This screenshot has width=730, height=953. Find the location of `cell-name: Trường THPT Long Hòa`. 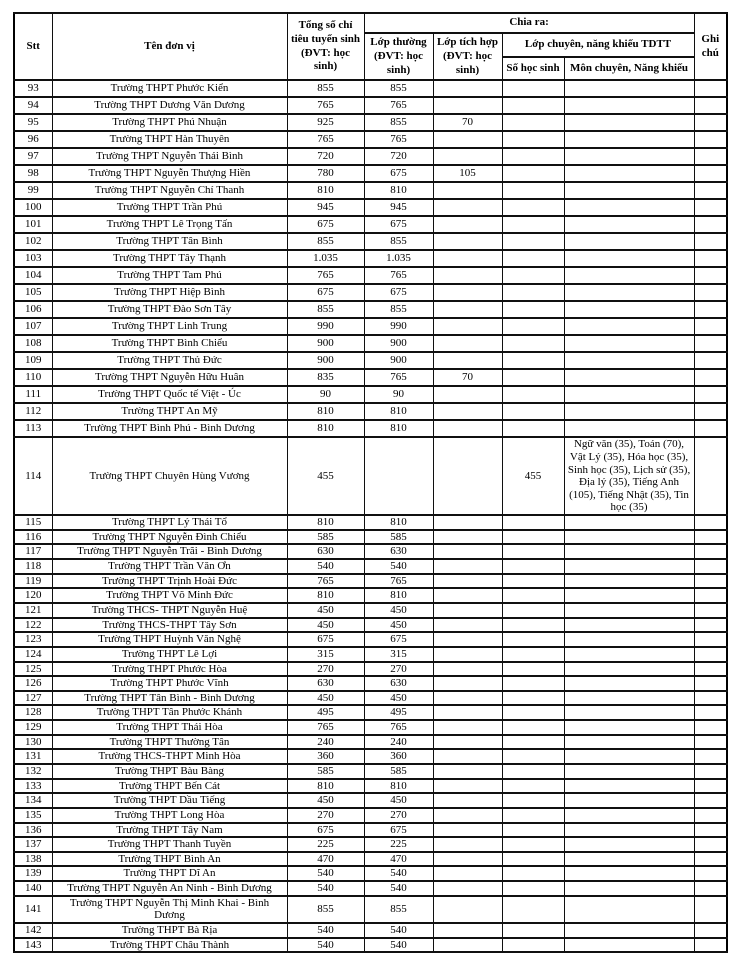

cell-name: Trường THPT Long Hòa is located at coordinates (169, 815).